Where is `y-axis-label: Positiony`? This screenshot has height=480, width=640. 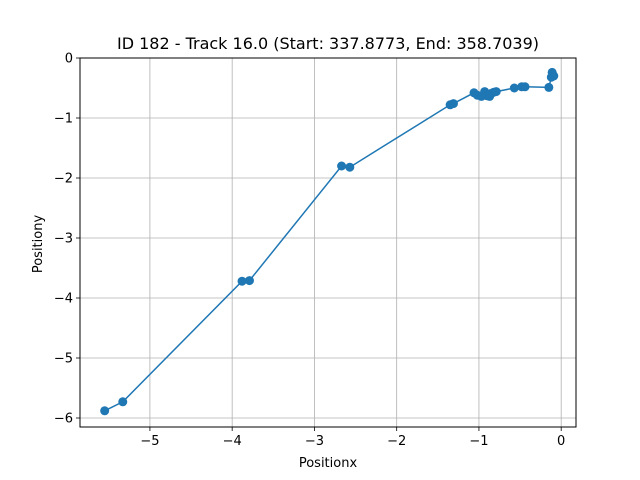 y-axis-label: Positiony is located at coordinates (38, 244).